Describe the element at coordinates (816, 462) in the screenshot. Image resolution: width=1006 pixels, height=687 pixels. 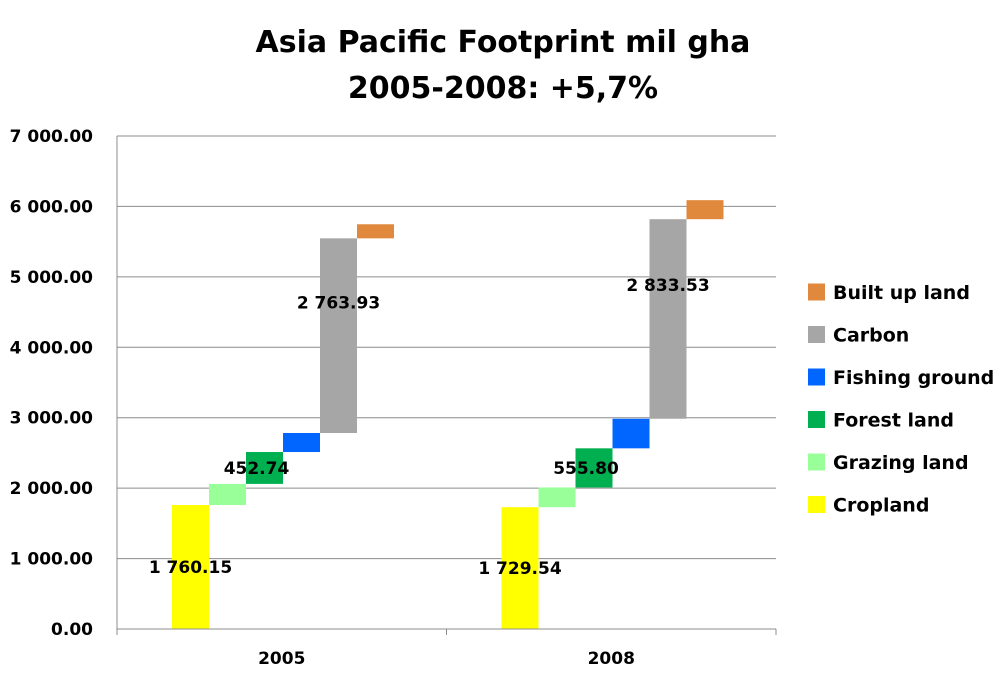
I see `legend-swatch-grazing-land` at that location.